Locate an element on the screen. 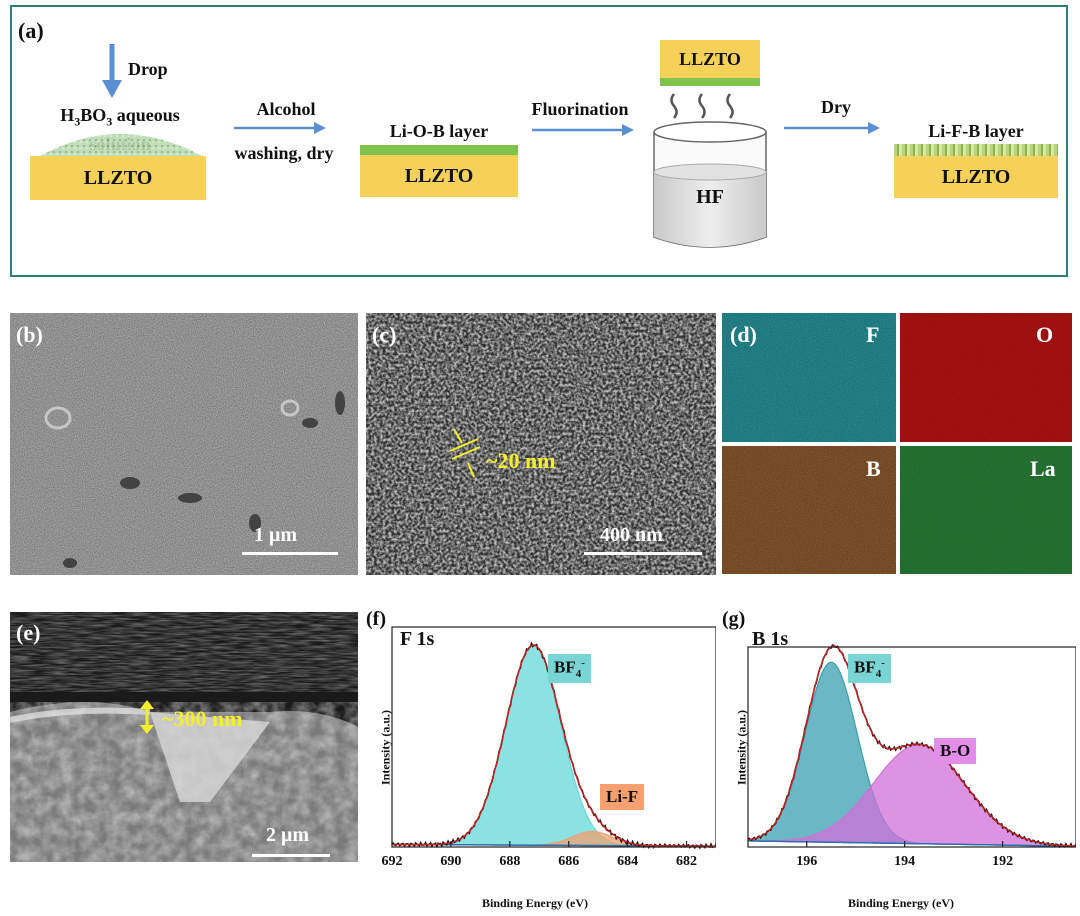  x-tick-label-2: 688 is located at coordinates (509, 861).